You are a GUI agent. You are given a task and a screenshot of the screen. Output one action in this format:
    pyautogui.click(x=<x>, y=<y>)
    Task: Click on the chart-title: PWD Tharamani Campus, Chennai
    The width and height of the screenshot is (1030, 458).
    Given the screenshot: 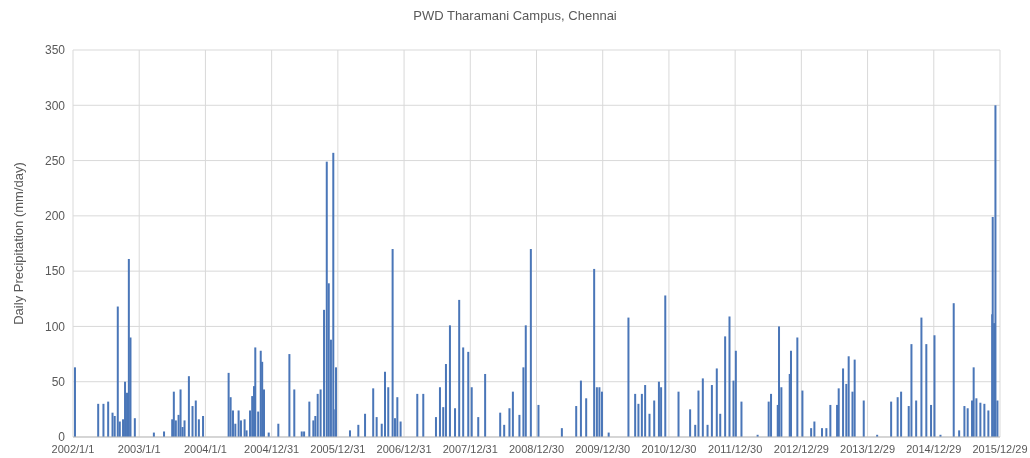 What is the action you would take?
    pyautogui.click(x=515, y=15)
    